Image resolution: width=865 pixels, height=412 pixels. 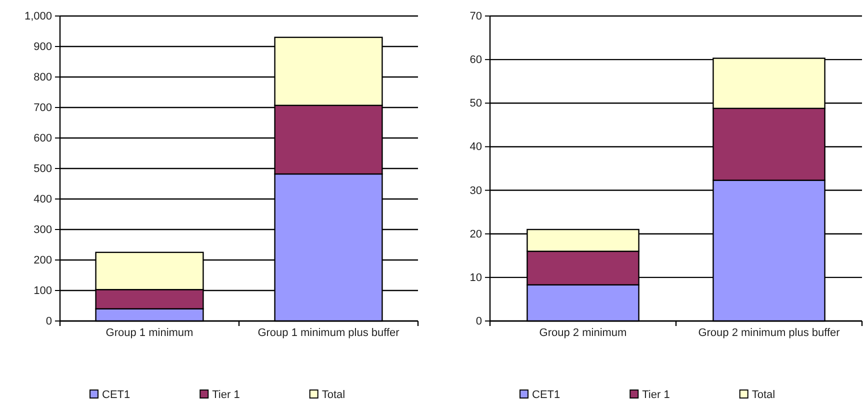 I want to click on y-tick-label: 20, so click(x=476, y=234).